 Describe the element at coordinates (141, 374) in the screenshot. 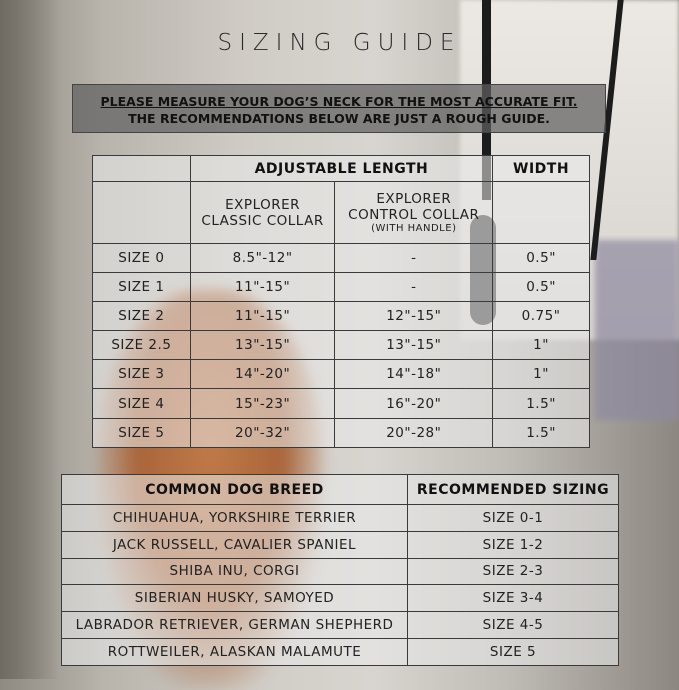

I see `table-cell: SIZE 3` at that location.